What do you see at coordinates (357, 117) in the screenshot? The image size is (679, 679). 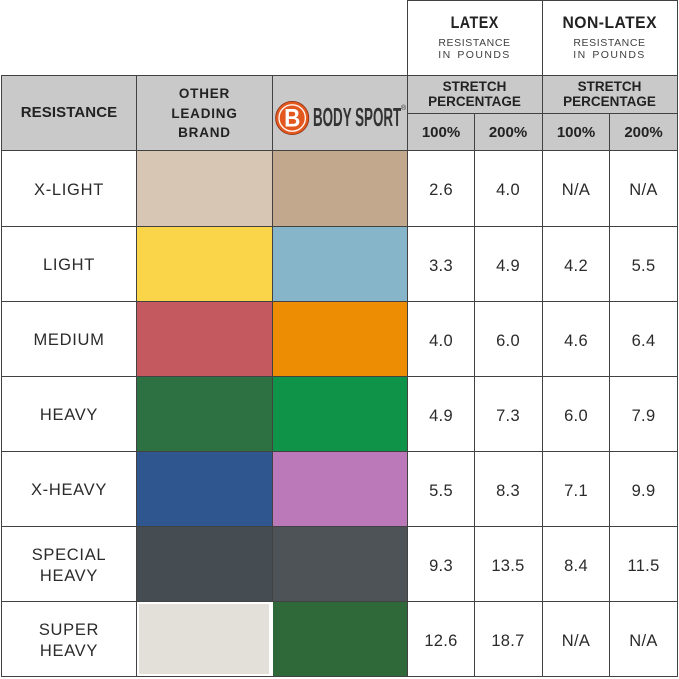 I see `svg-text: BODY SPORT` at bounding box center [357, 117].